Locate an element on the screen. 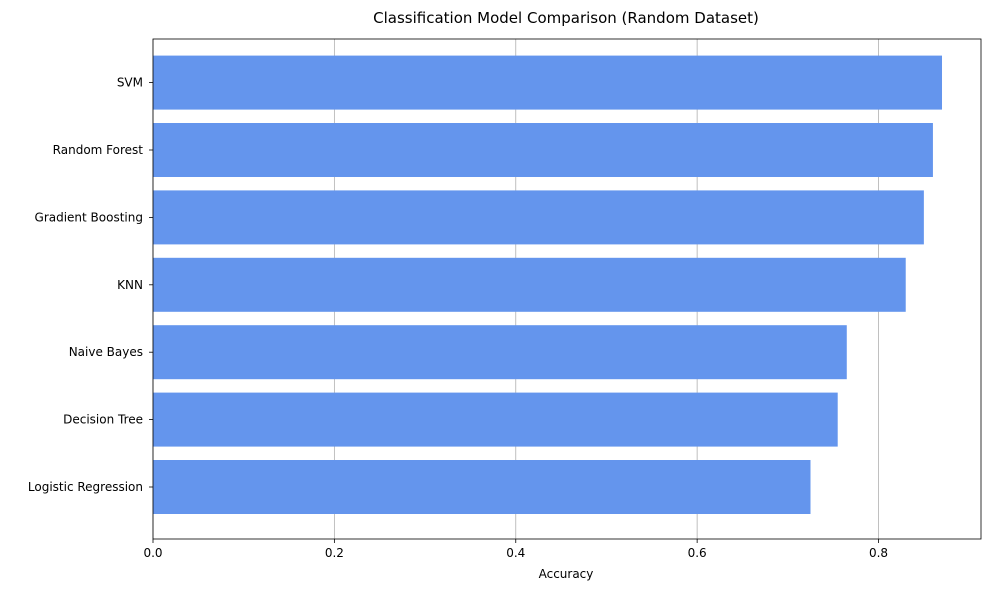 The height and width of the screenshot is (590, 989). y-tick-label-2: Naive Bayes is located at coordinates (106, 352).